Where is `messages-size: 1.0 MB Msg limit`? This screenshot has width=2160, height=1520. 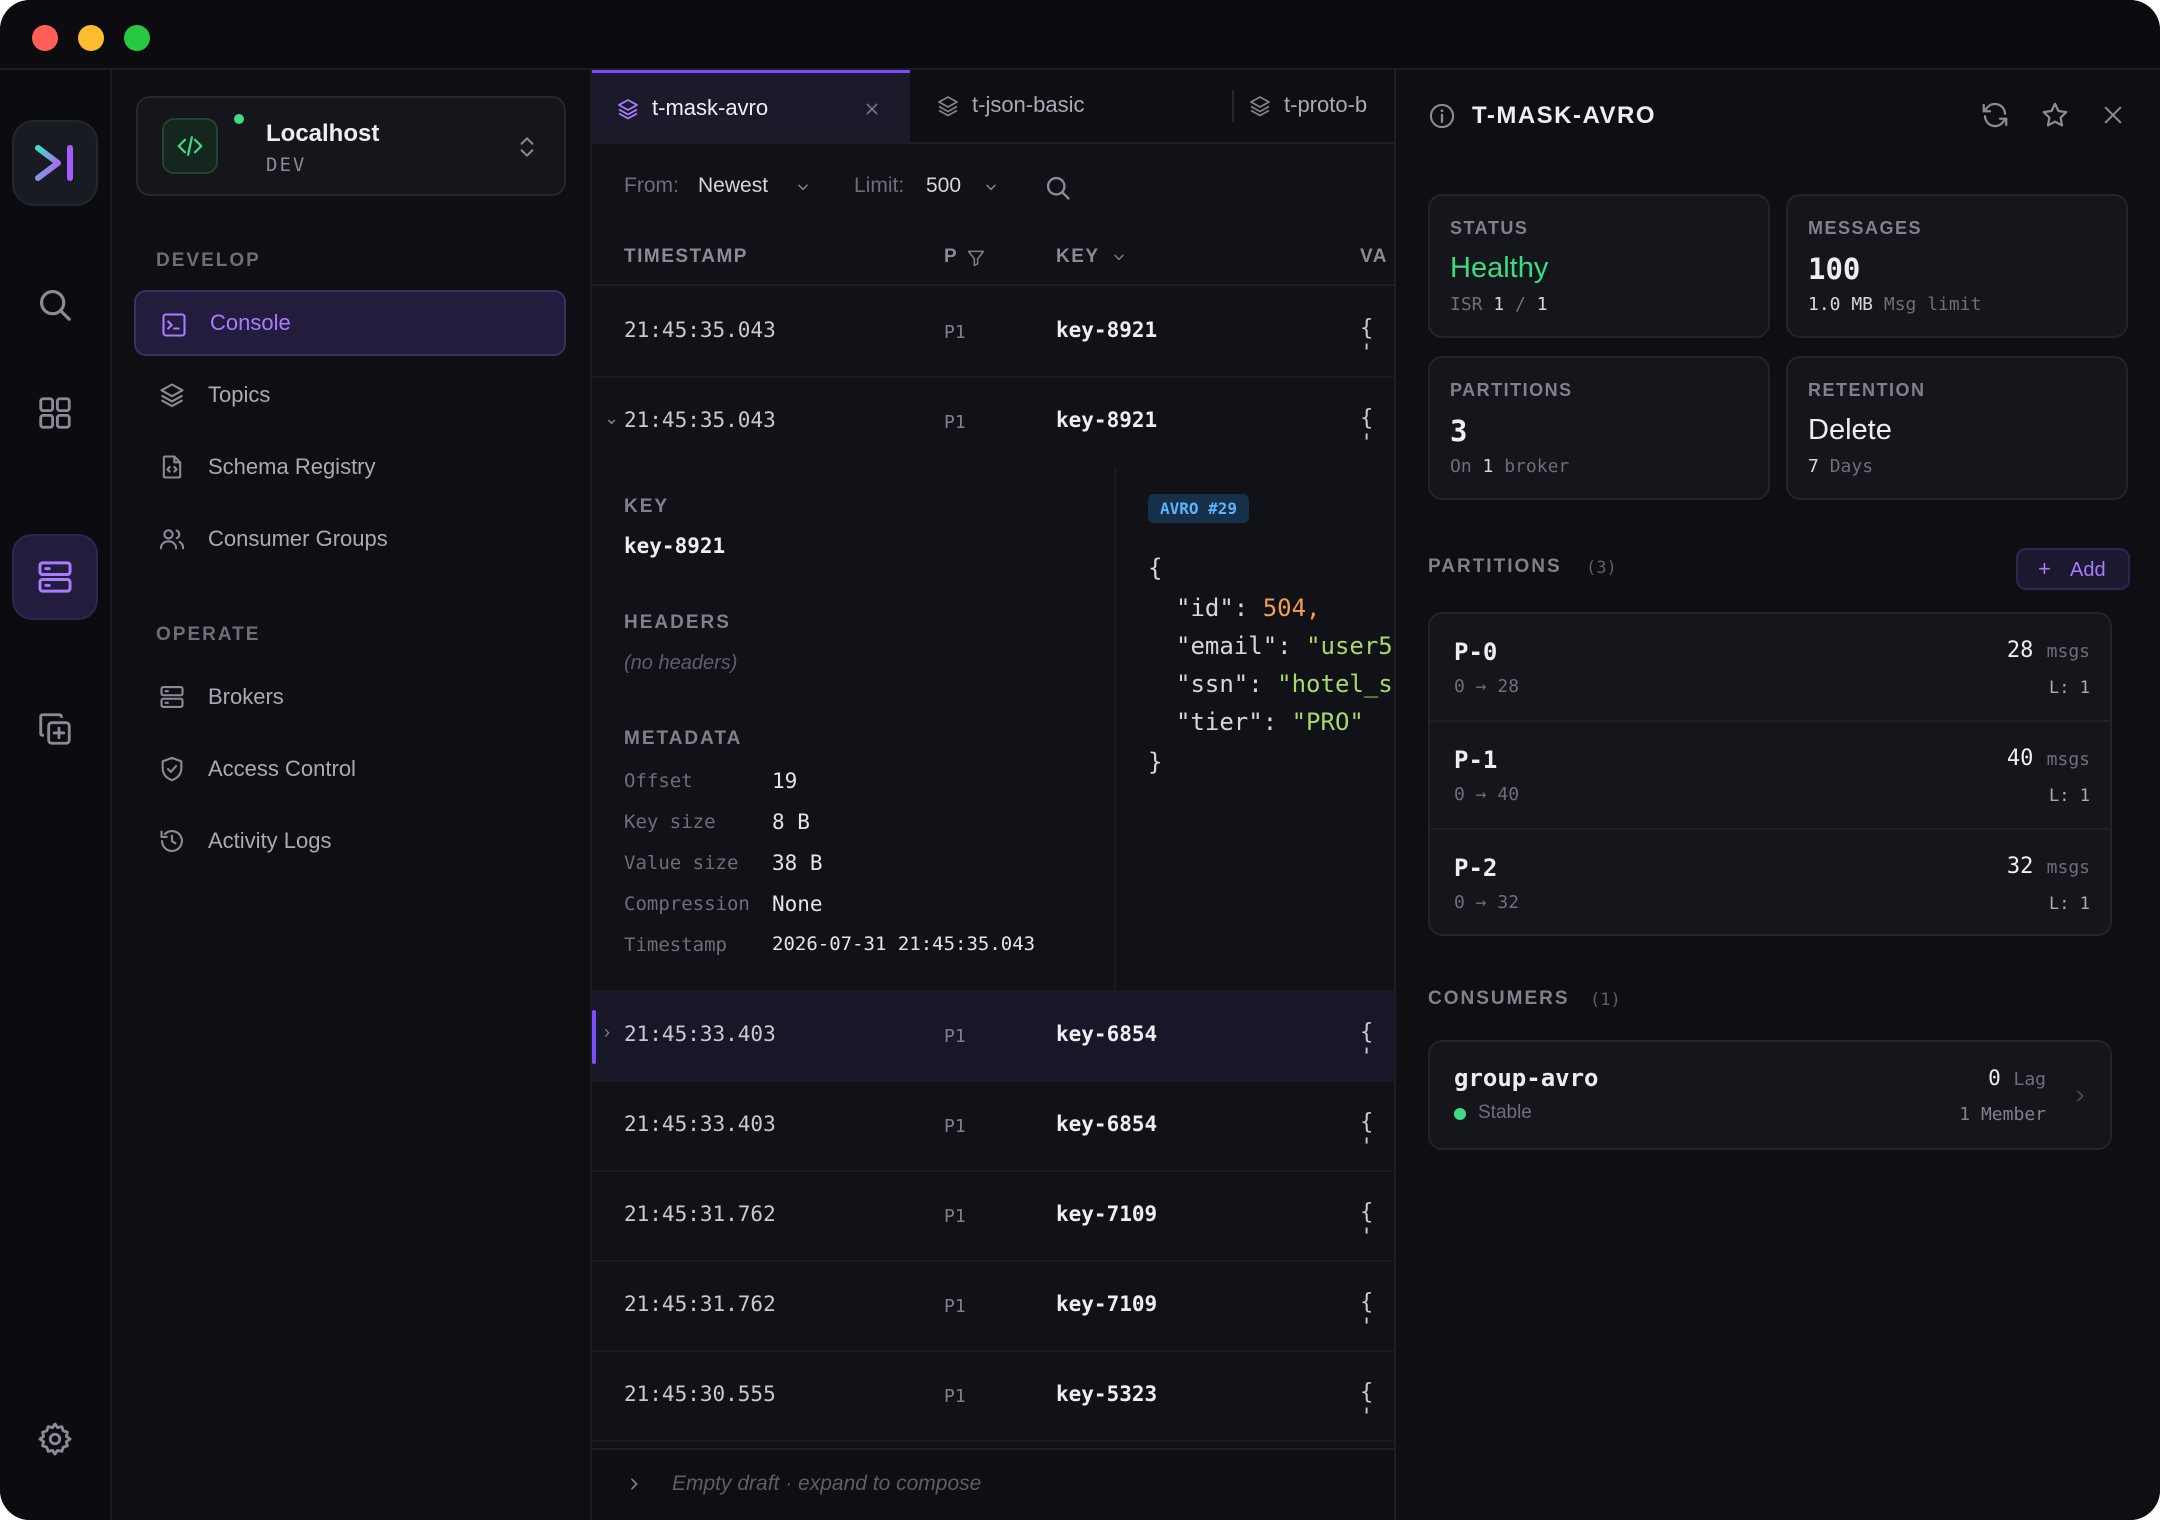 messages-size: 1.0 MB Msg limit is located at coordinates (1895, 304).